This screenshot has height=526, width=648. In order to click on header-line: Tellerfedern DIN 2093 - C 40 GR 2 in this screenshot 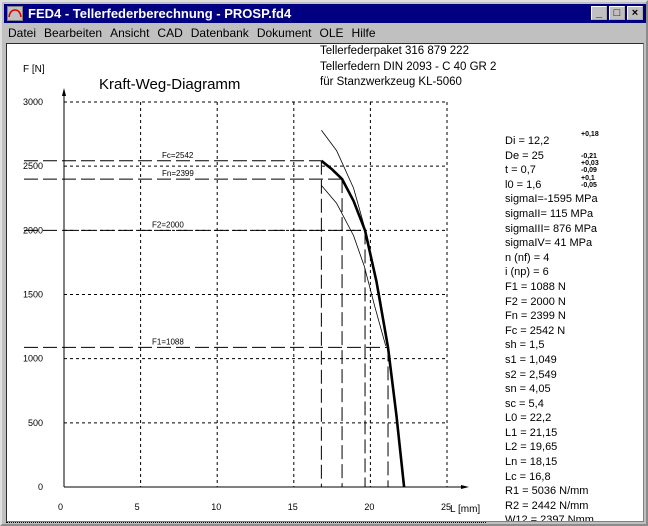, I will do `click(408, 66)`.